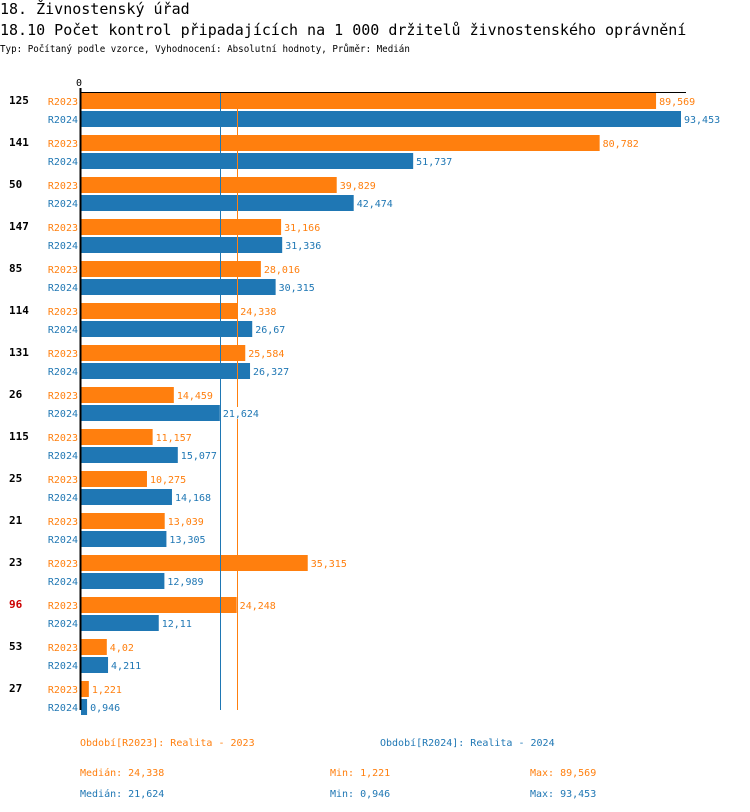 The width and height of the screenshot is (750, 812). I want to click on category-label: 125, so click(19, 100).